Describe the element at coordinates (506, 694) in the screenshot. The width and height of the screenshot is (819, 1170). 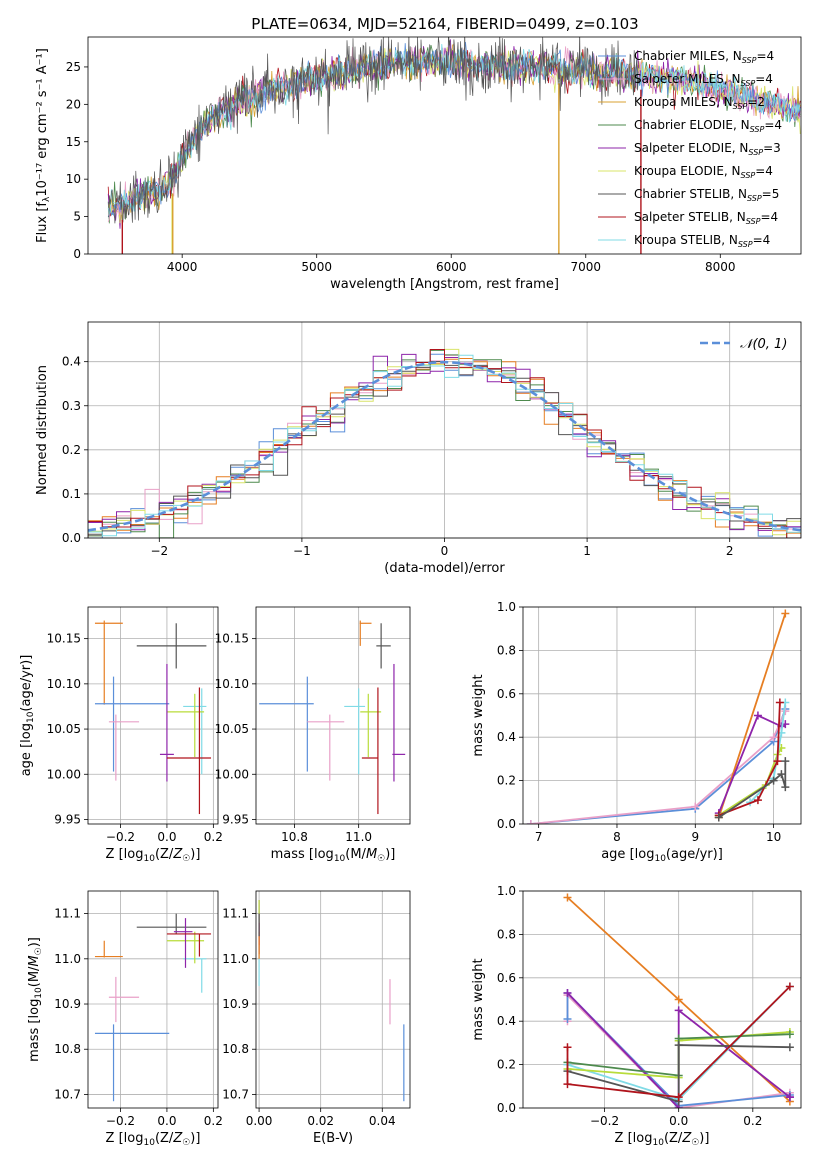
I see `y-tick-label: 0.6` at that location.